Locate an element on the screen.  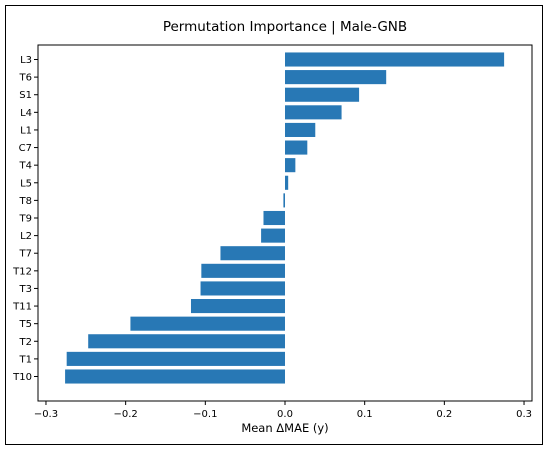
y-tick-label: T2 is located at coordinates (25, 342).